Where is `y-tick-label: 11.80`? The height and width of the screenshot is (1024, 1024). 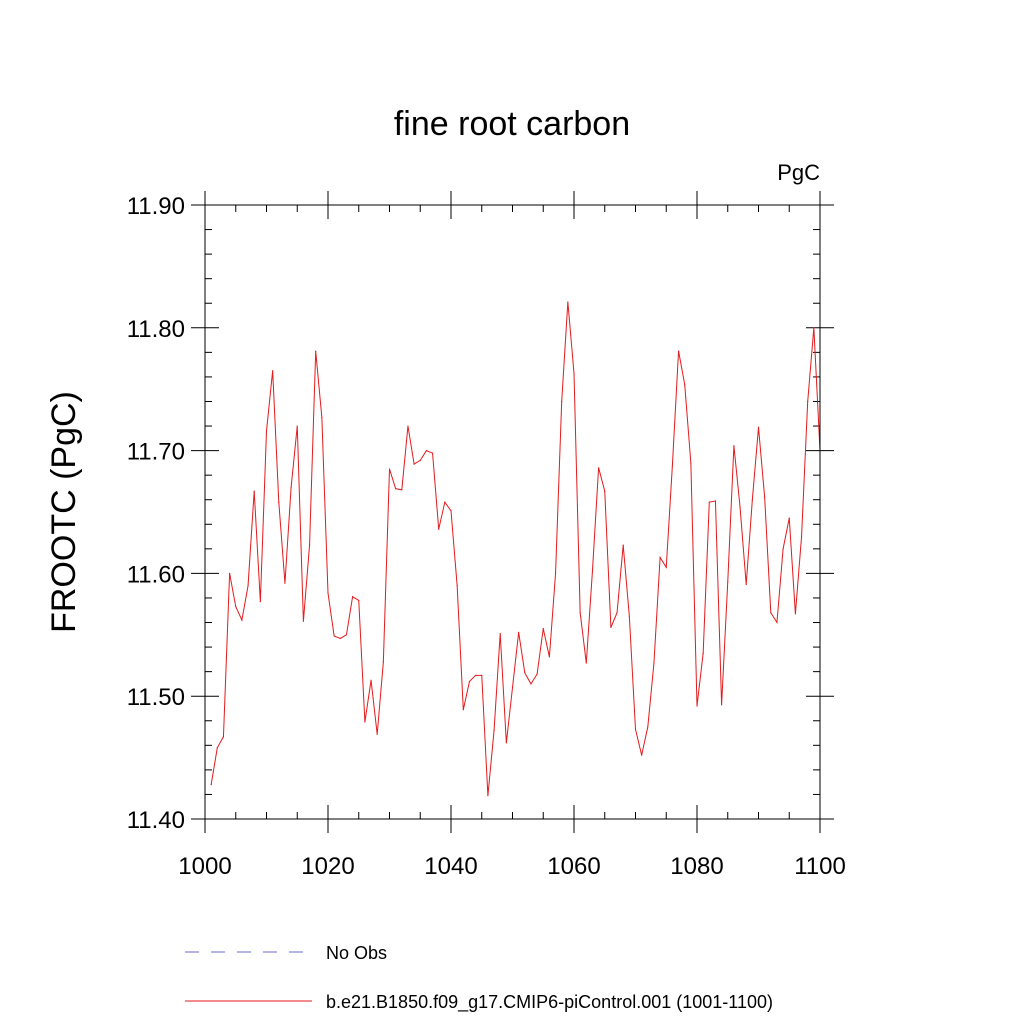
y-tick-label: 11.80 is located at coordinates (156, 329).